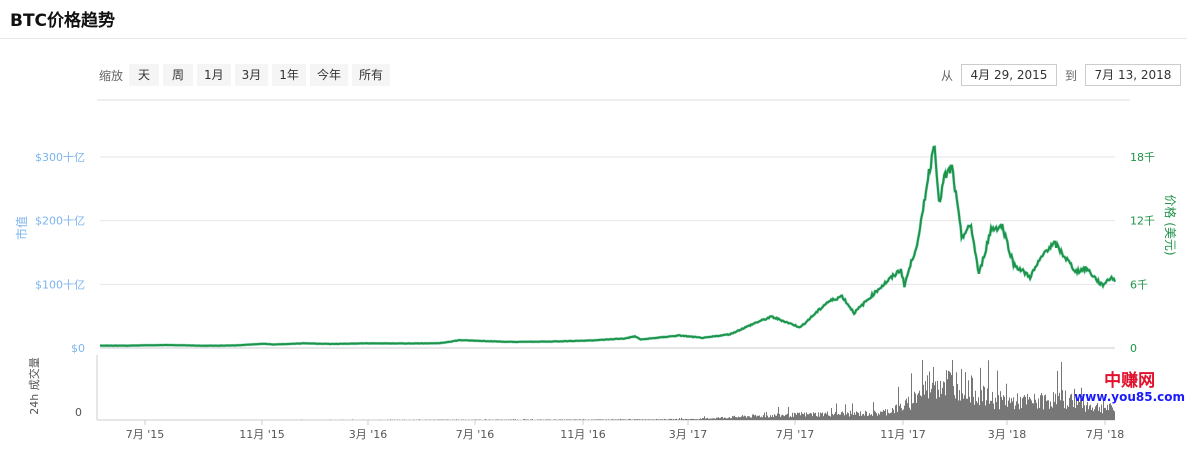 This screenshot has width=1187, height=449. Describe the element at coordinates (289, 75) in the screenshot. I see `zoom-button-1y: 1年` at that location.